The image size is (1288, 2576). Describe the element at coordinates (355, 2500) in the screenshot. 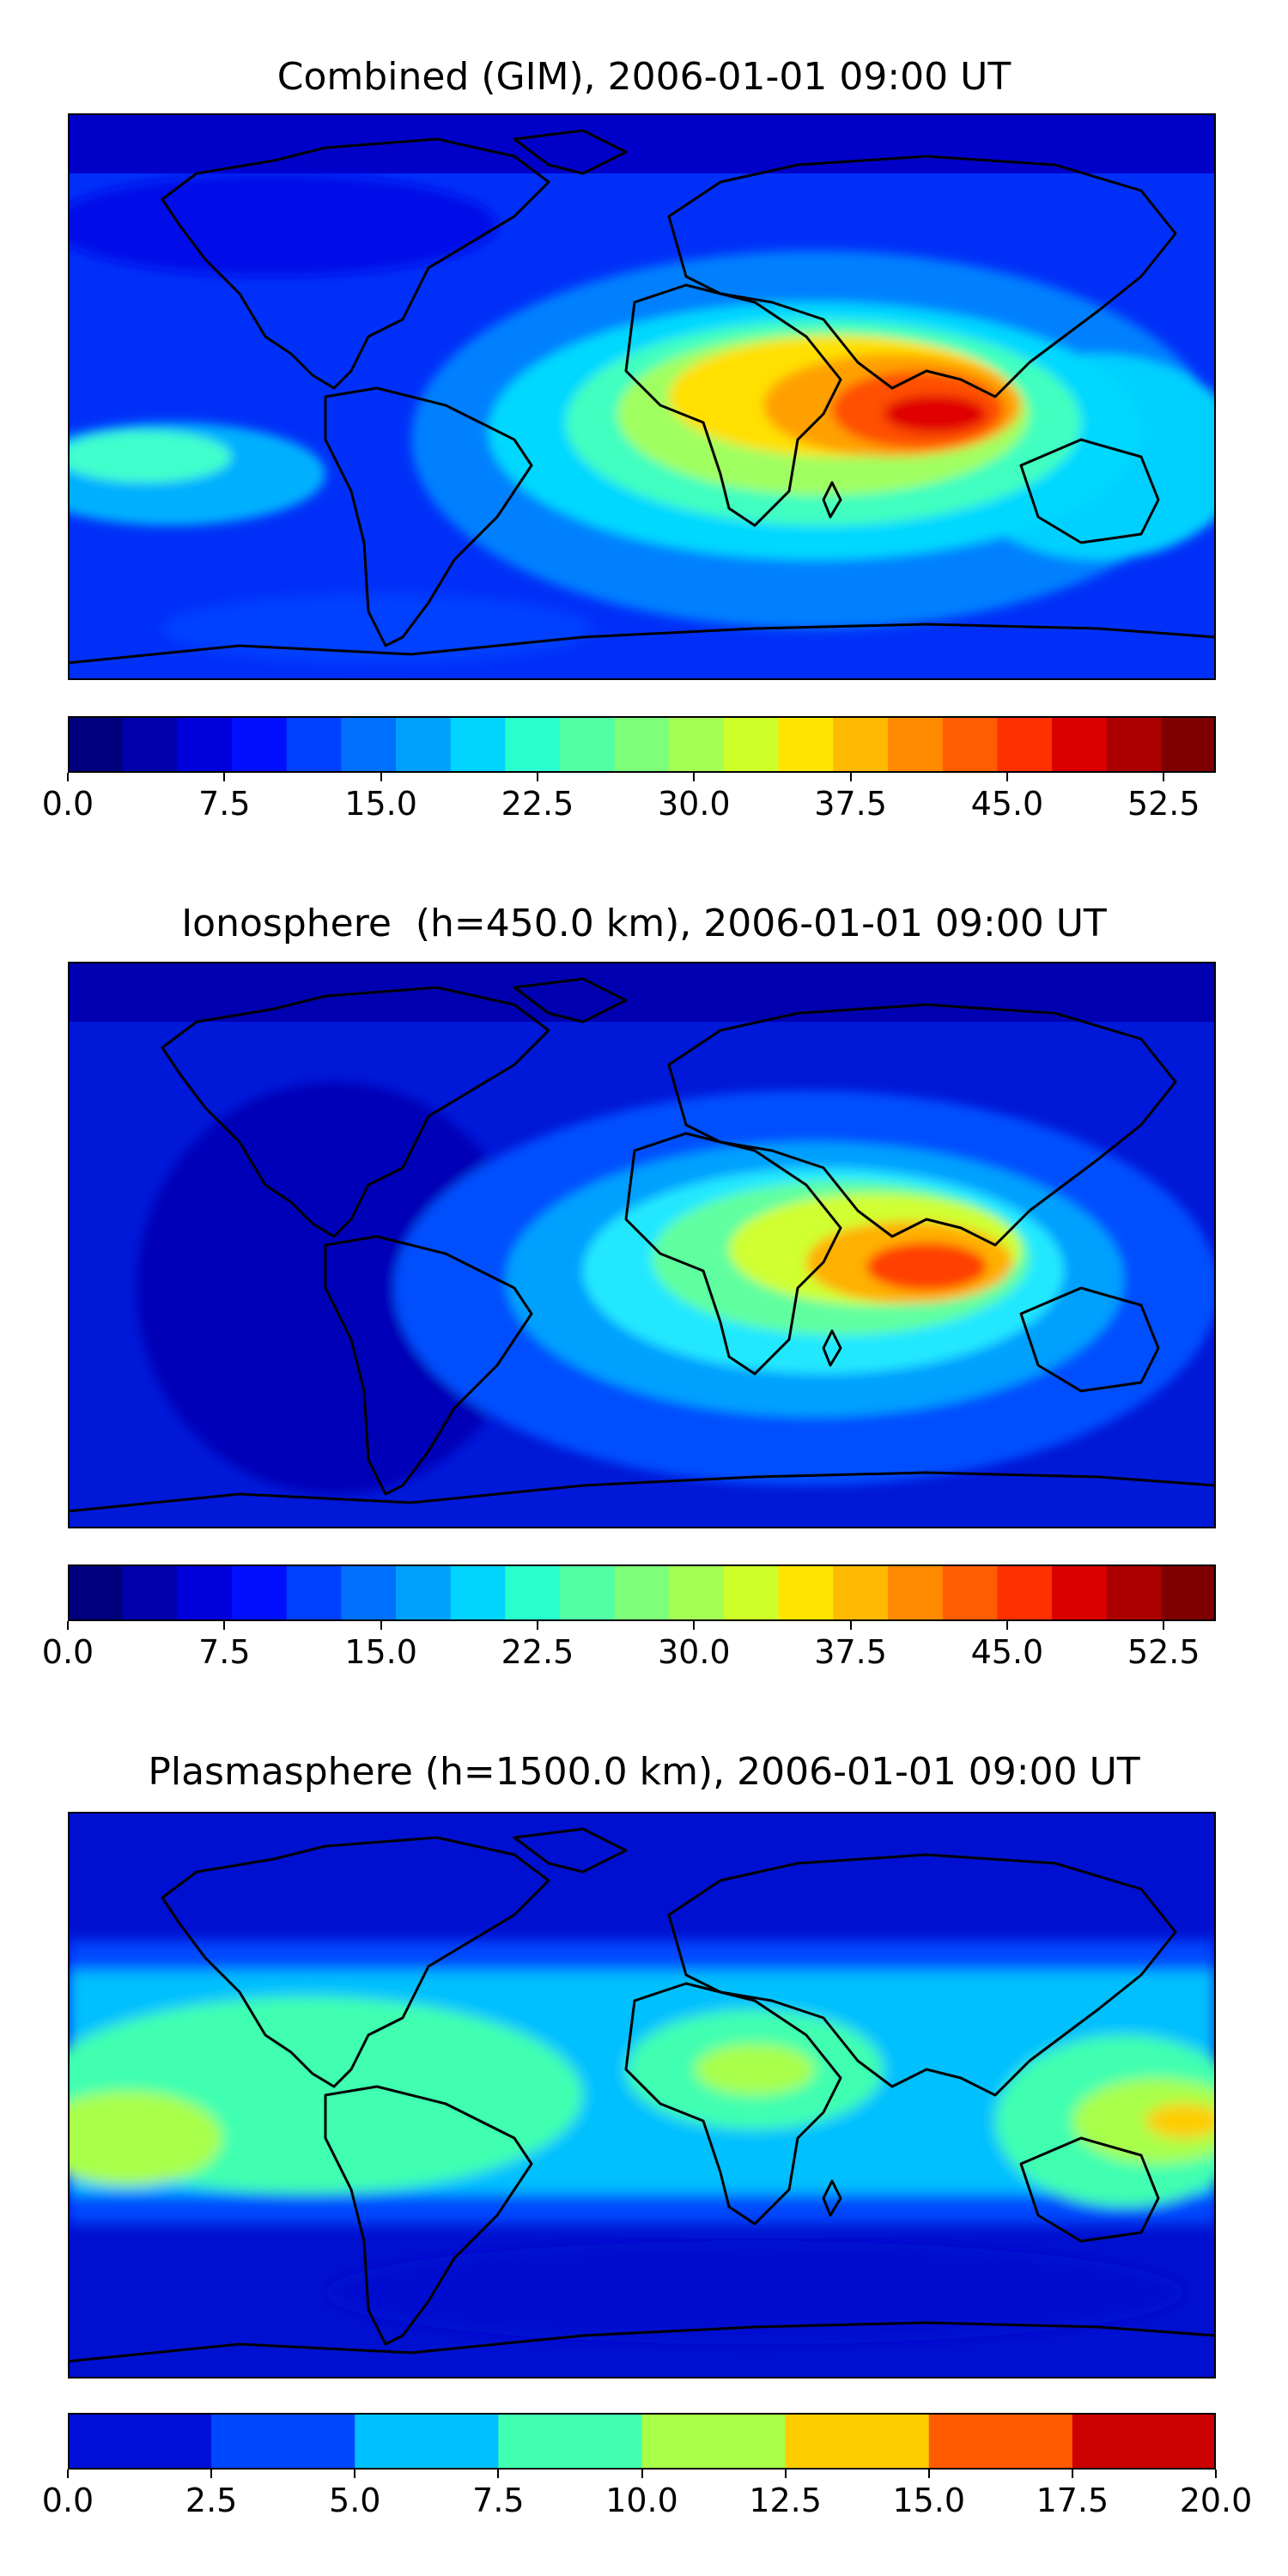

I see `colorbar-tick-label: 5.0` at that location.